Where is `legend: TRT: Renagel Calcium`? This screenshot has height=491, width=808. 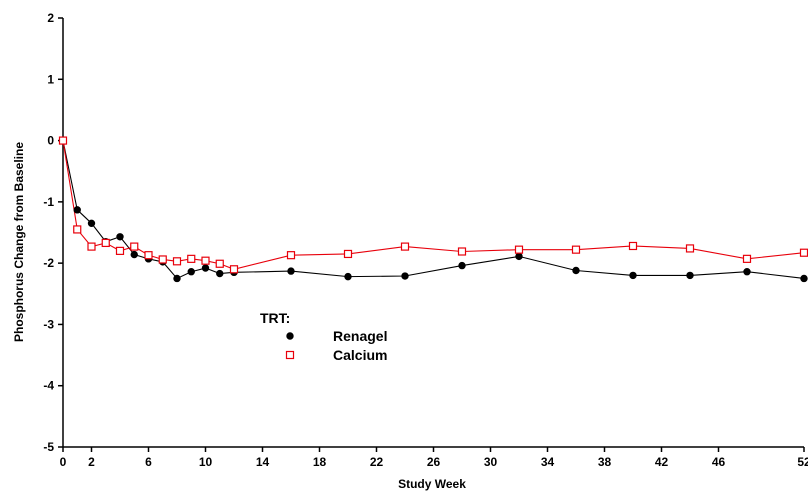 legend: TRT: Renagel Calcium is located at coordinates (323, 336).